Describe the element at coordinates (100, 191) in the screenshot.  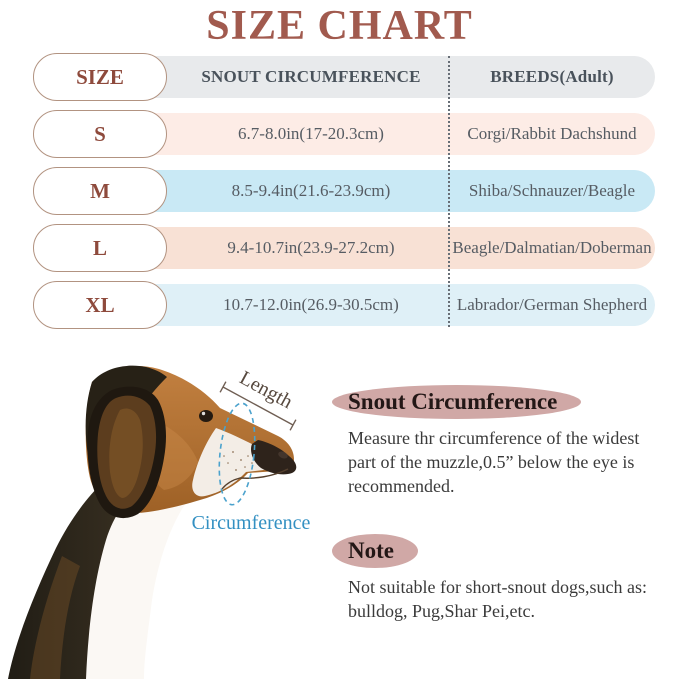
I see `size-pill: M` at that location.